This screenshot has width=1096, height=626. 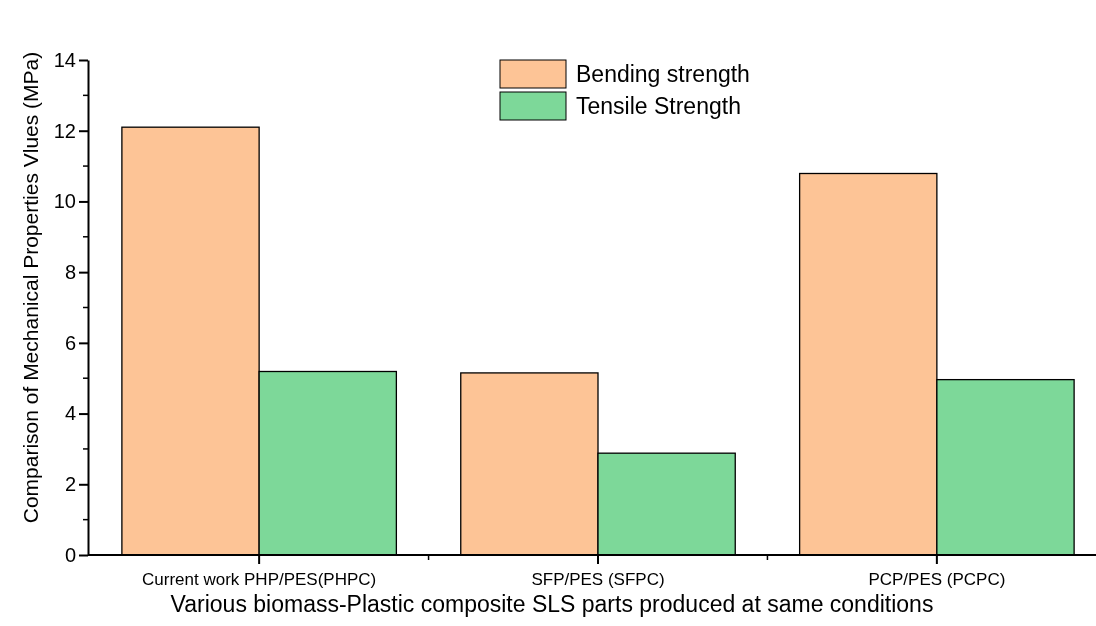 What do you see at coordinates (658, 106) in the screenshot?
I see `legend-label: Tensile Strength` at bounding box center [658, 106].